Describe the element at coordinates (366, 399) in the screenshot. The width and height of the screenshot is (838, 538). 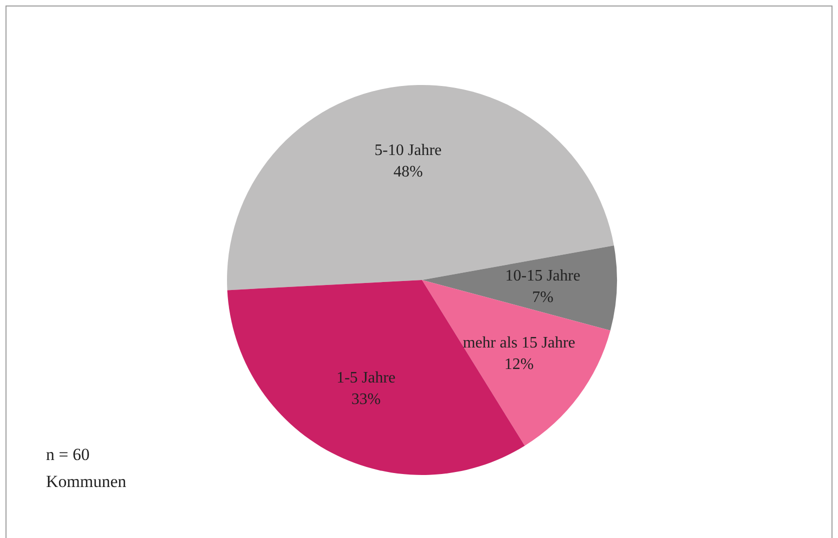
I see `data-label: 33%` at that location.